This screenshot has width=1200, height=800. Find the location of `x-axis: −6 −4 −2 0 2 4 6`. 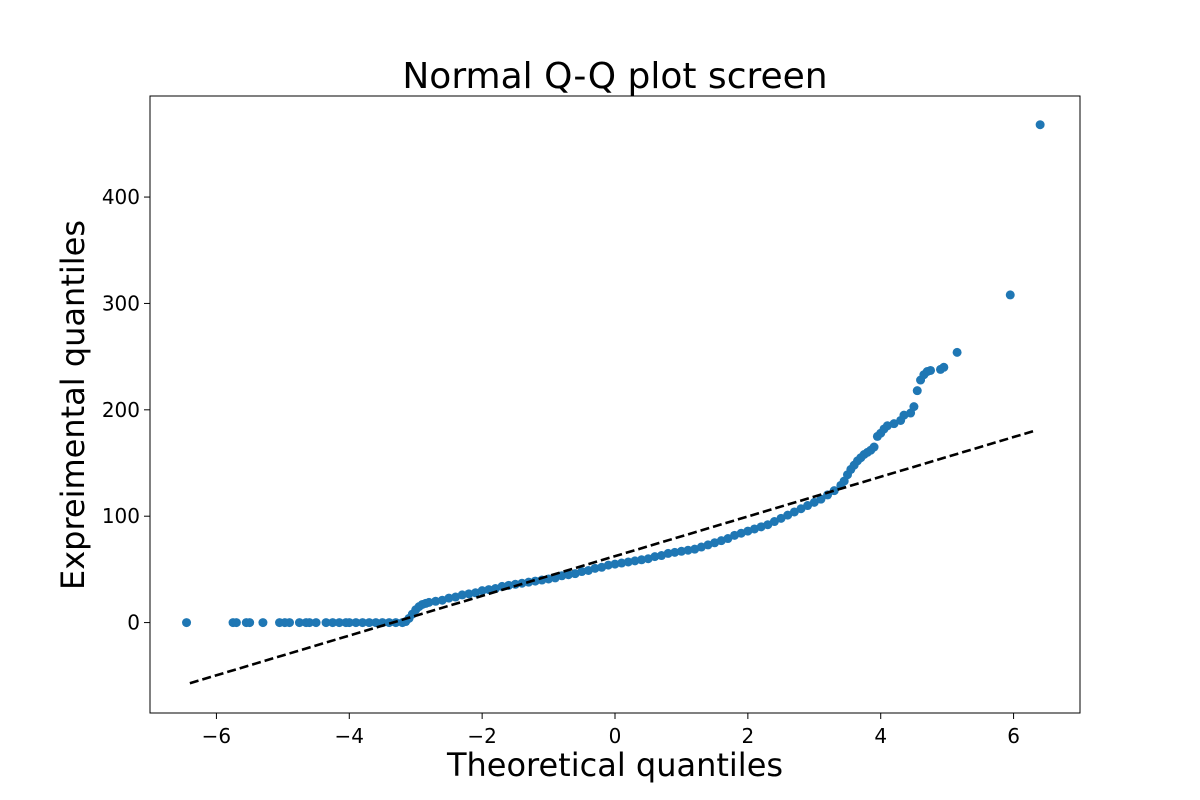

x-axis: −6 −4 −2 0 2 4 6 is located at coordinates (611, 730).